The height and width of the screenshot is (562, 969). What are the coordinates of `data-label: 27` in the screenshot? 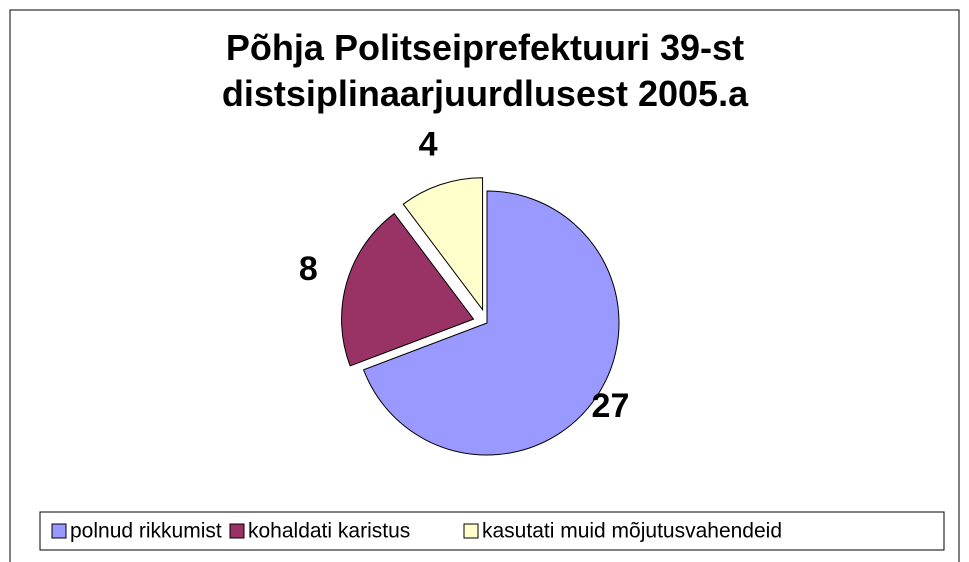 It's located at (611, 406).